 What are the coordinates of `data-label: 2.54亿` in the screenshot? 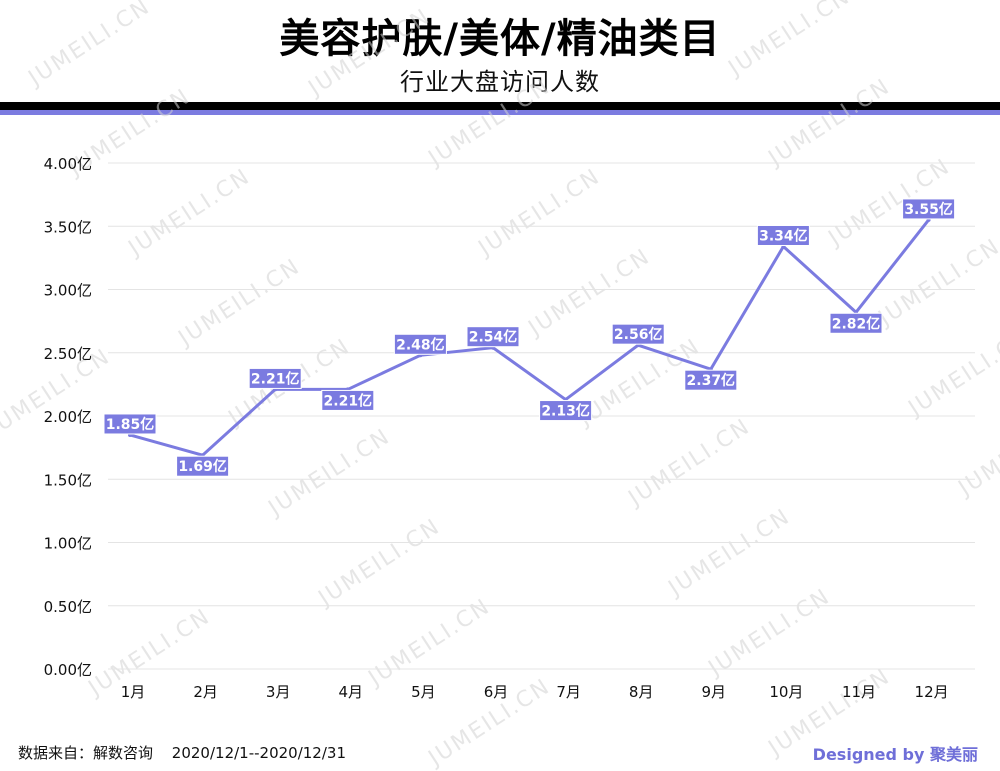 It's located at (493, 337).